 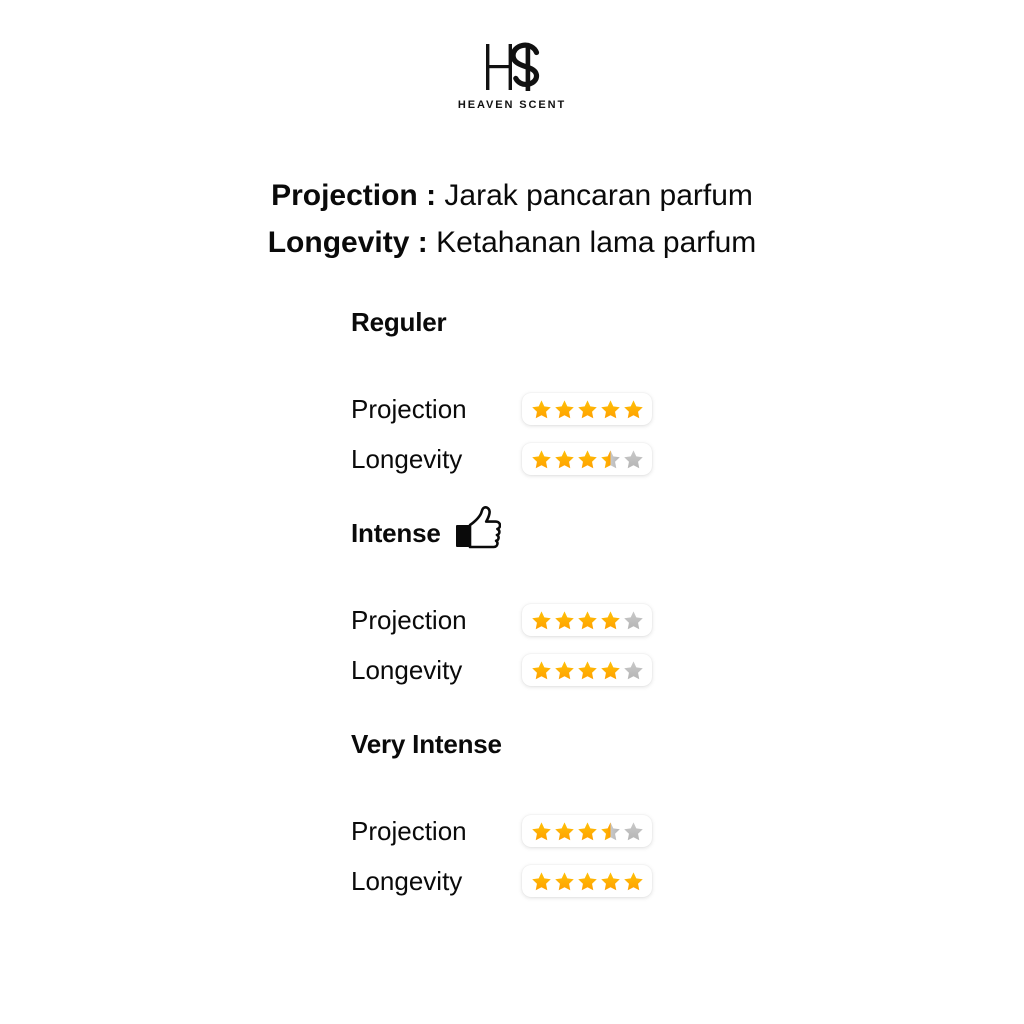 I want to click on section-header: Reguler, so click(x=631, y=322).